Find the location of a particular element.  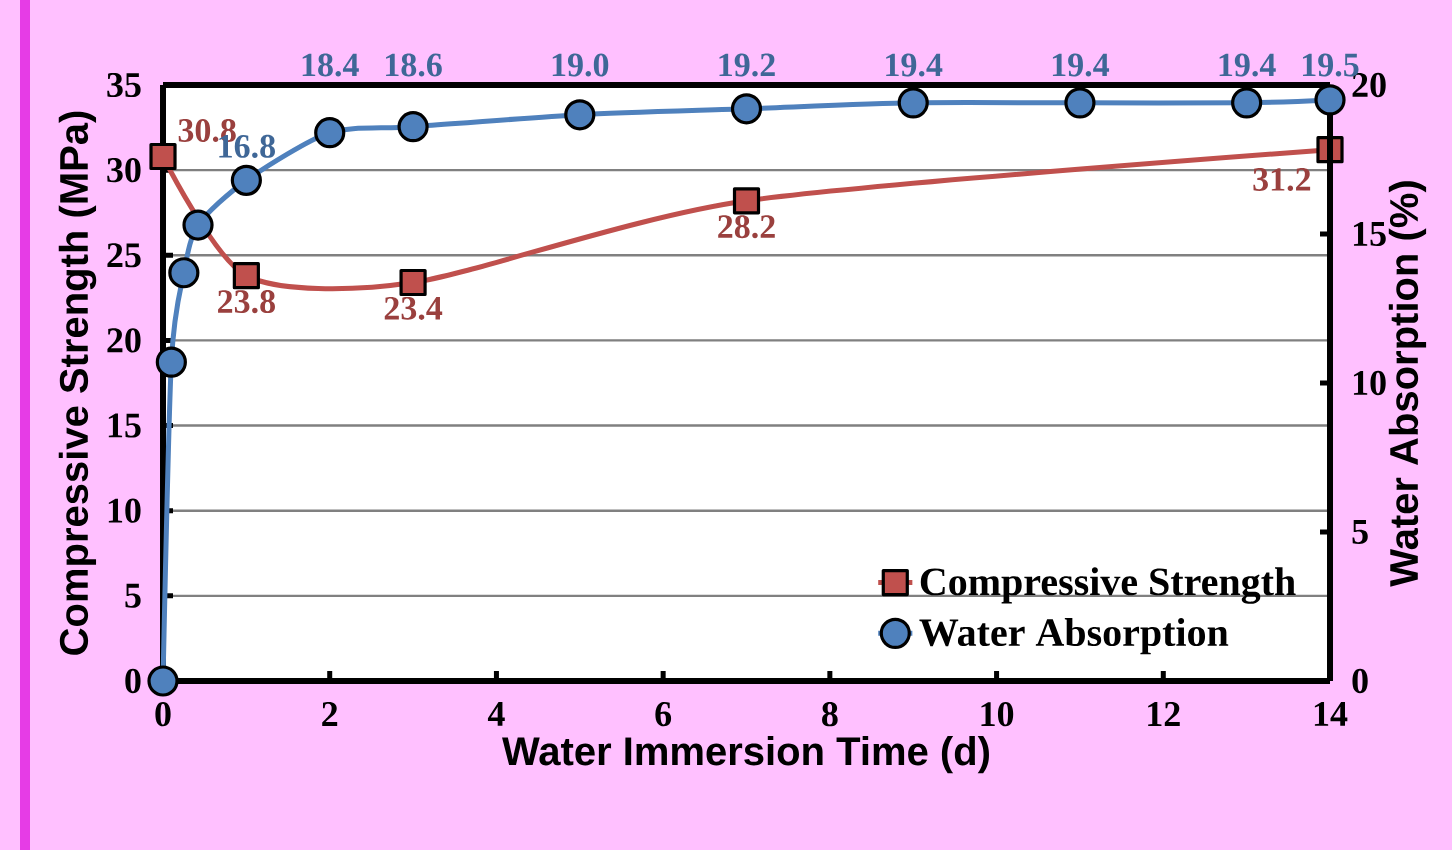

data-label: 19.2 is located at coordinates (747, 65).